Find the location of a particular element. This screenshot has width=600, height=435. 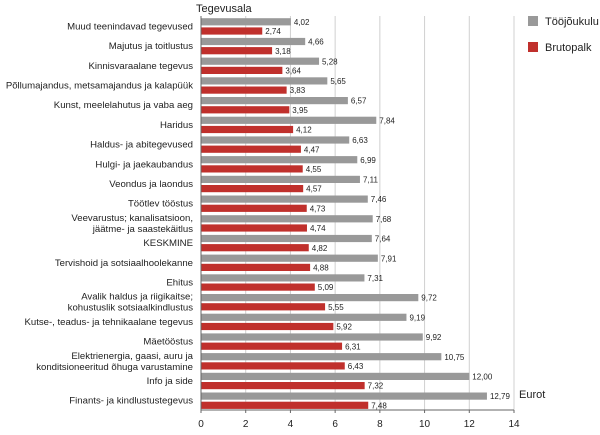

bar-value-label: 4,73 is located at coordinates (318, 208).